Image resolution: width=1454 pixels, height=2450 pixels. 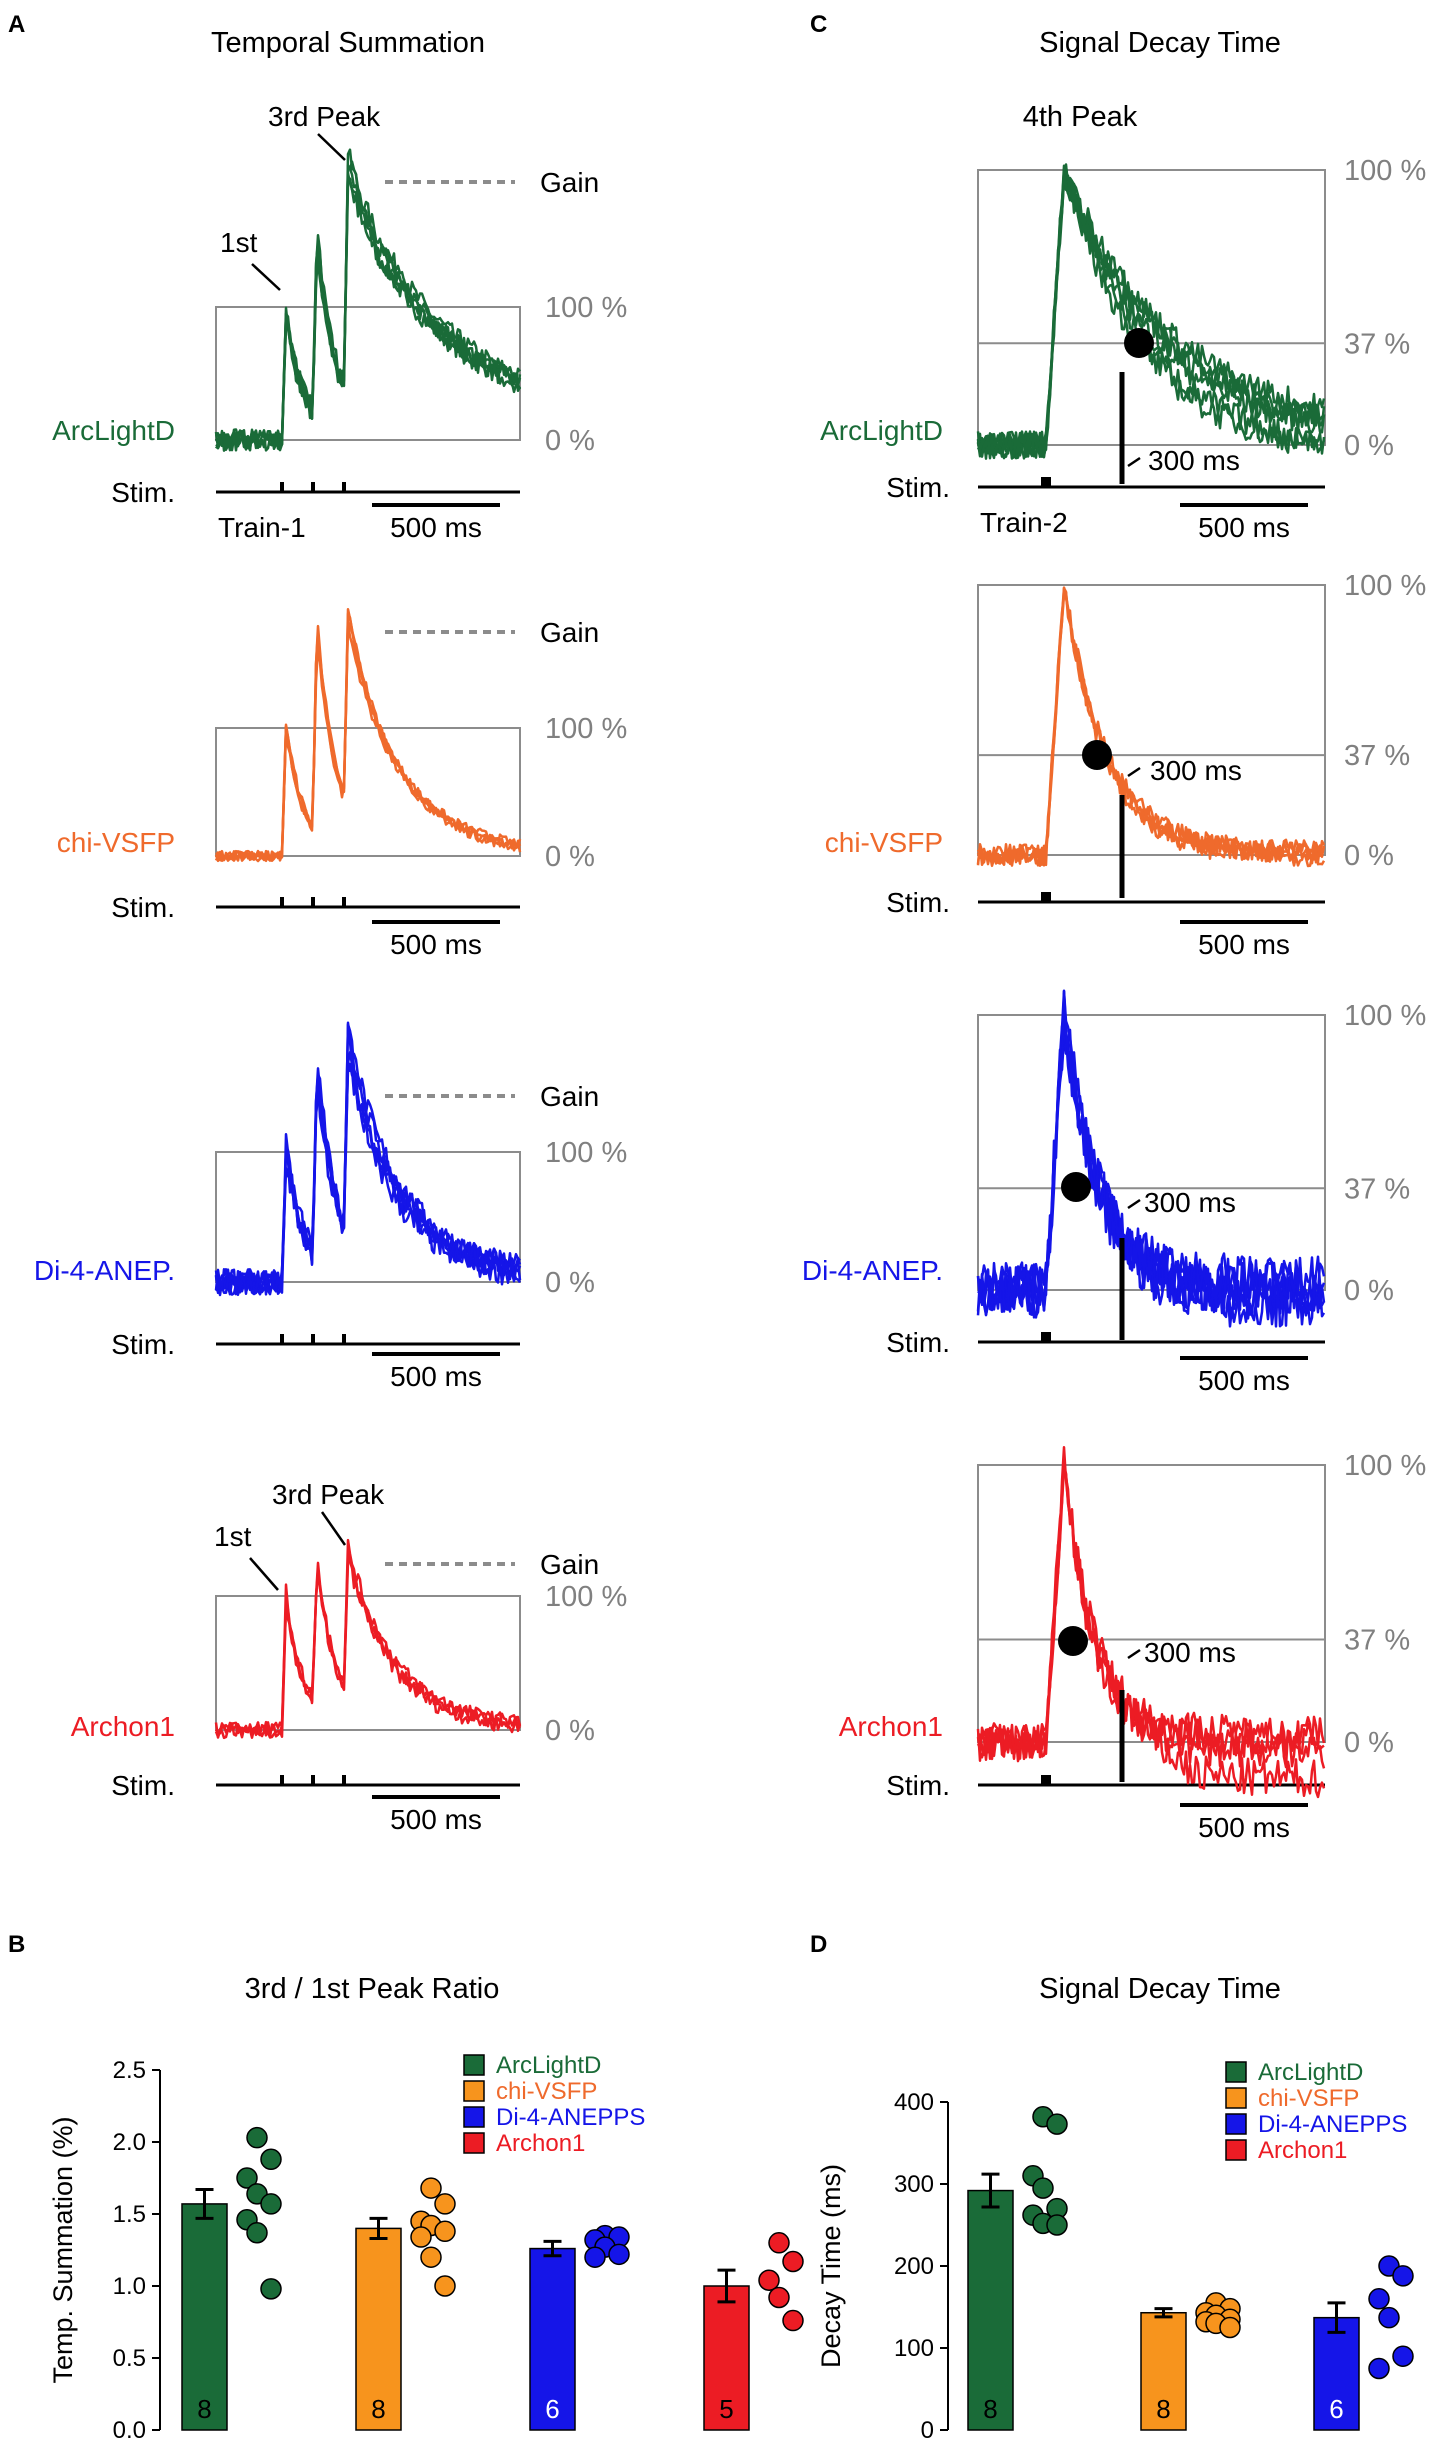 What do you see at coordinates (1244, 944) in the screenshot?
I see `scale-label-c-1: 500 ms` at bounding box center [1244, 944].